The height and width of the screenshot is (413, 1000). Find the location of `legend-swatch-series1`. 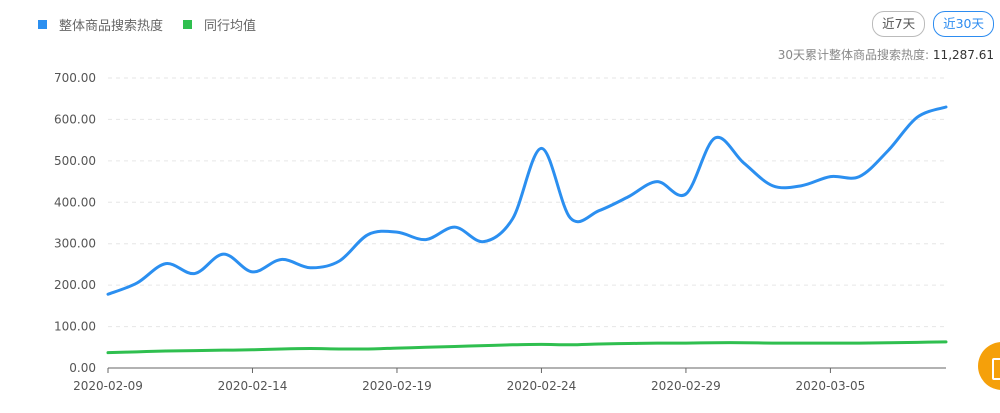

legend-swatch-series1 is located at coordinates (42, 24).